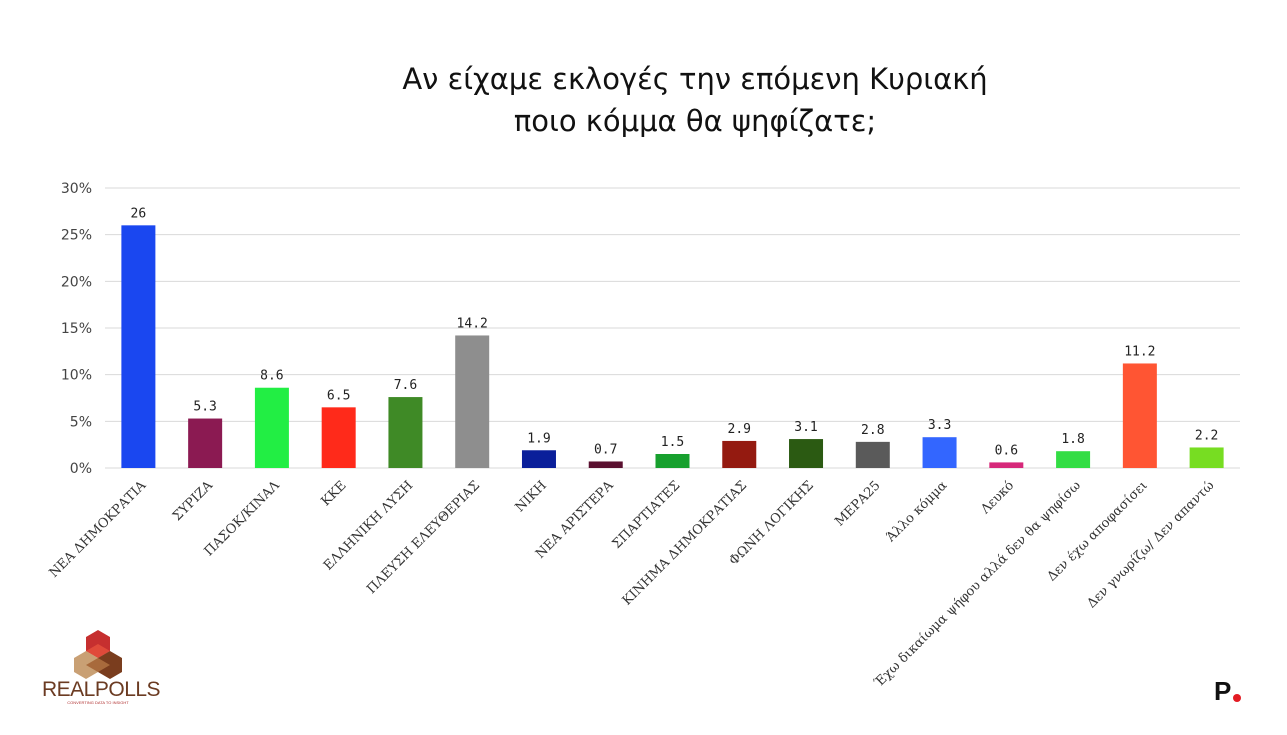 Image resolution: width=1287 pixels, height=735 pixels. I want to click on brand-mark: P, so click(1223, 691).